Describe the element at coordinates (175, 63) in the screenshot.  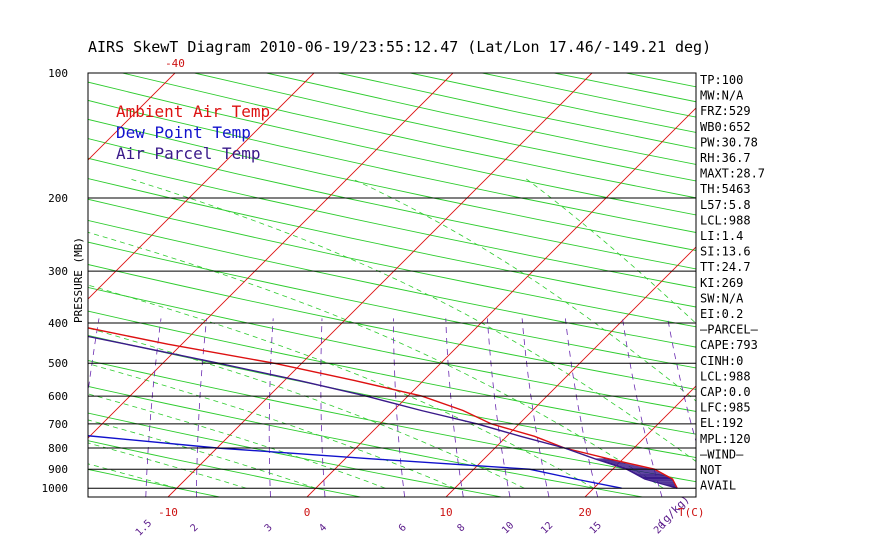
I see `top-temp-tick-label: -40` at that location.